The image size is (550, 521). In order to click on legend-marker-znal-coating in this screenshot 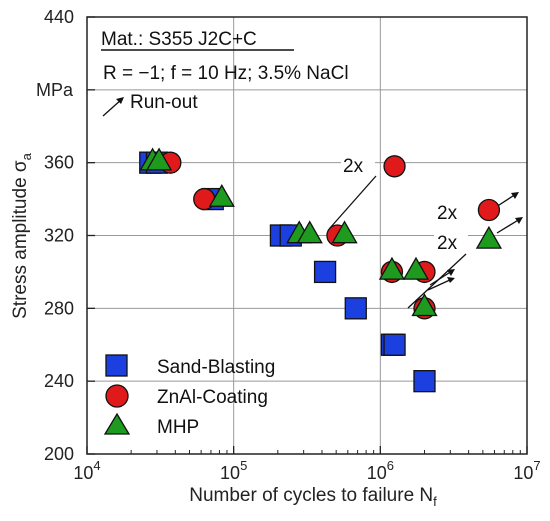, I will do `click(117, 396)`.